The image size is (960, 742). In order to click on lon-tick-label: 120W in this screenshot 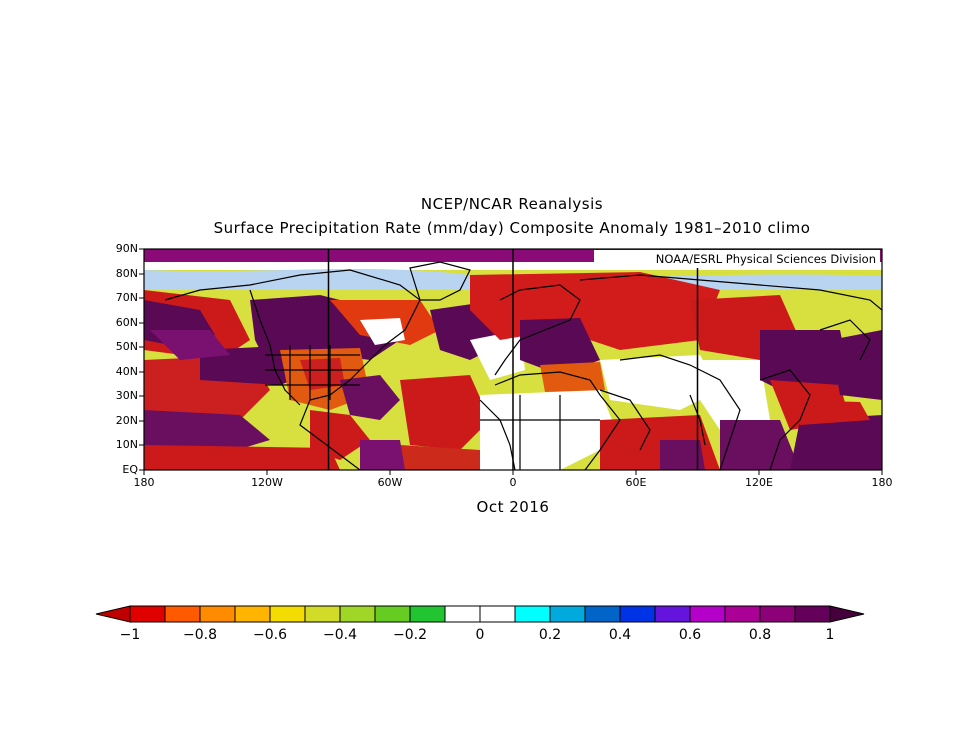, I will do `click(267, 482)`.